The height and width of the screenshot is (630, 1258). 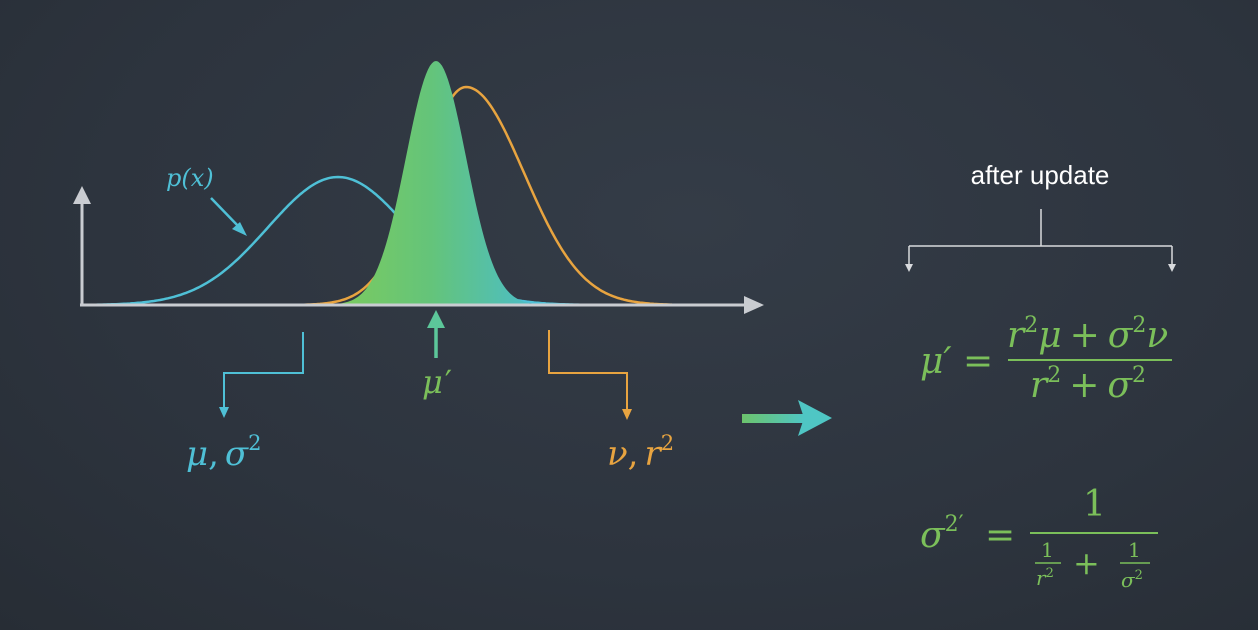 What do you see at coordinates (936, 361) in the screenshot?
I see `formula-mean-lhs: μ′` at bounding box center [936, 361].